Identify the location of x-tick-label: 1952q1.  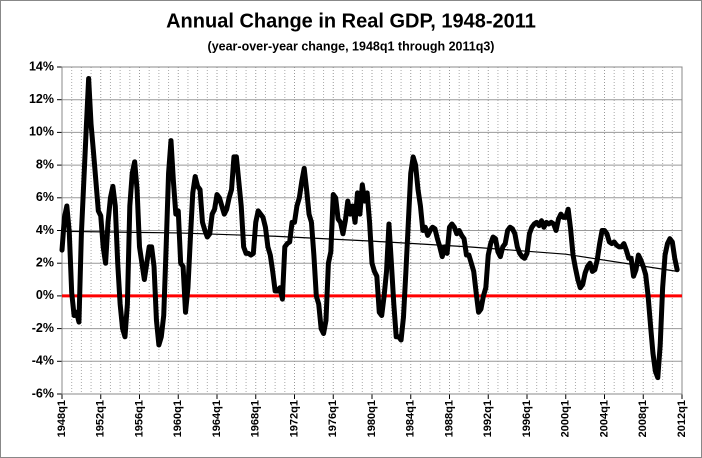
(101, 418).